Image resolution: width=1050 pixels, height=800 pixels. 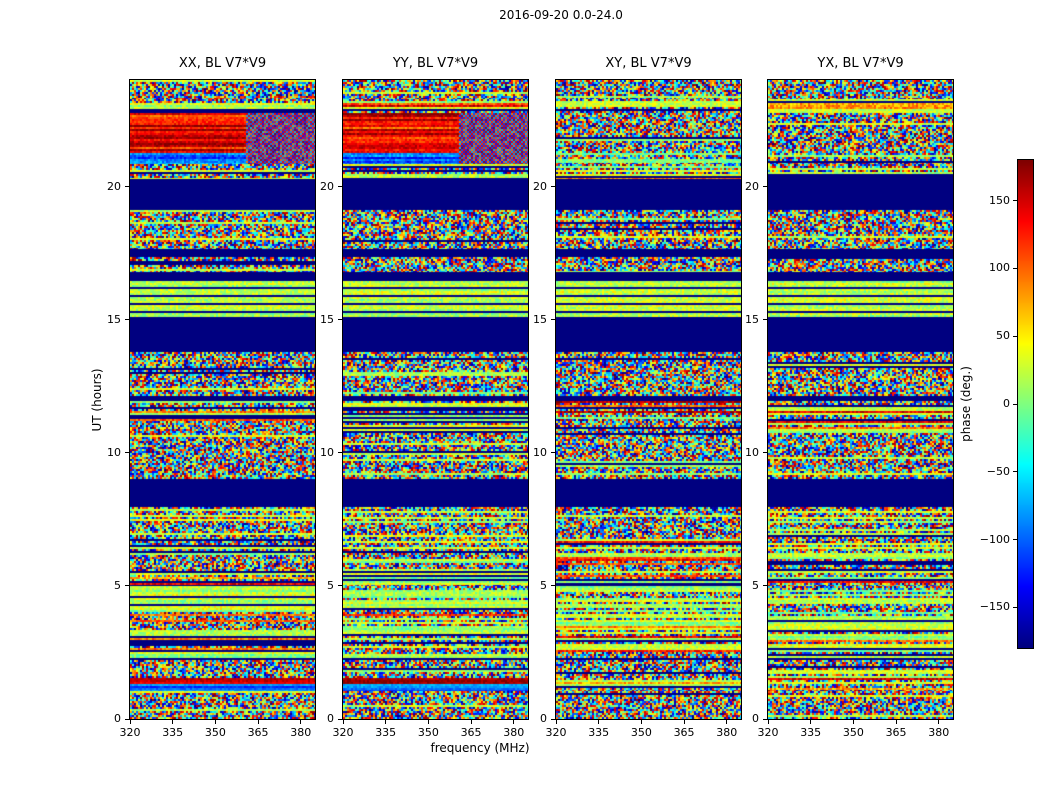 What do you see at coordinates (994, 607) in the screenshot?
I see `colorbar-tick-label: −150` at bounding box center [994, 607].